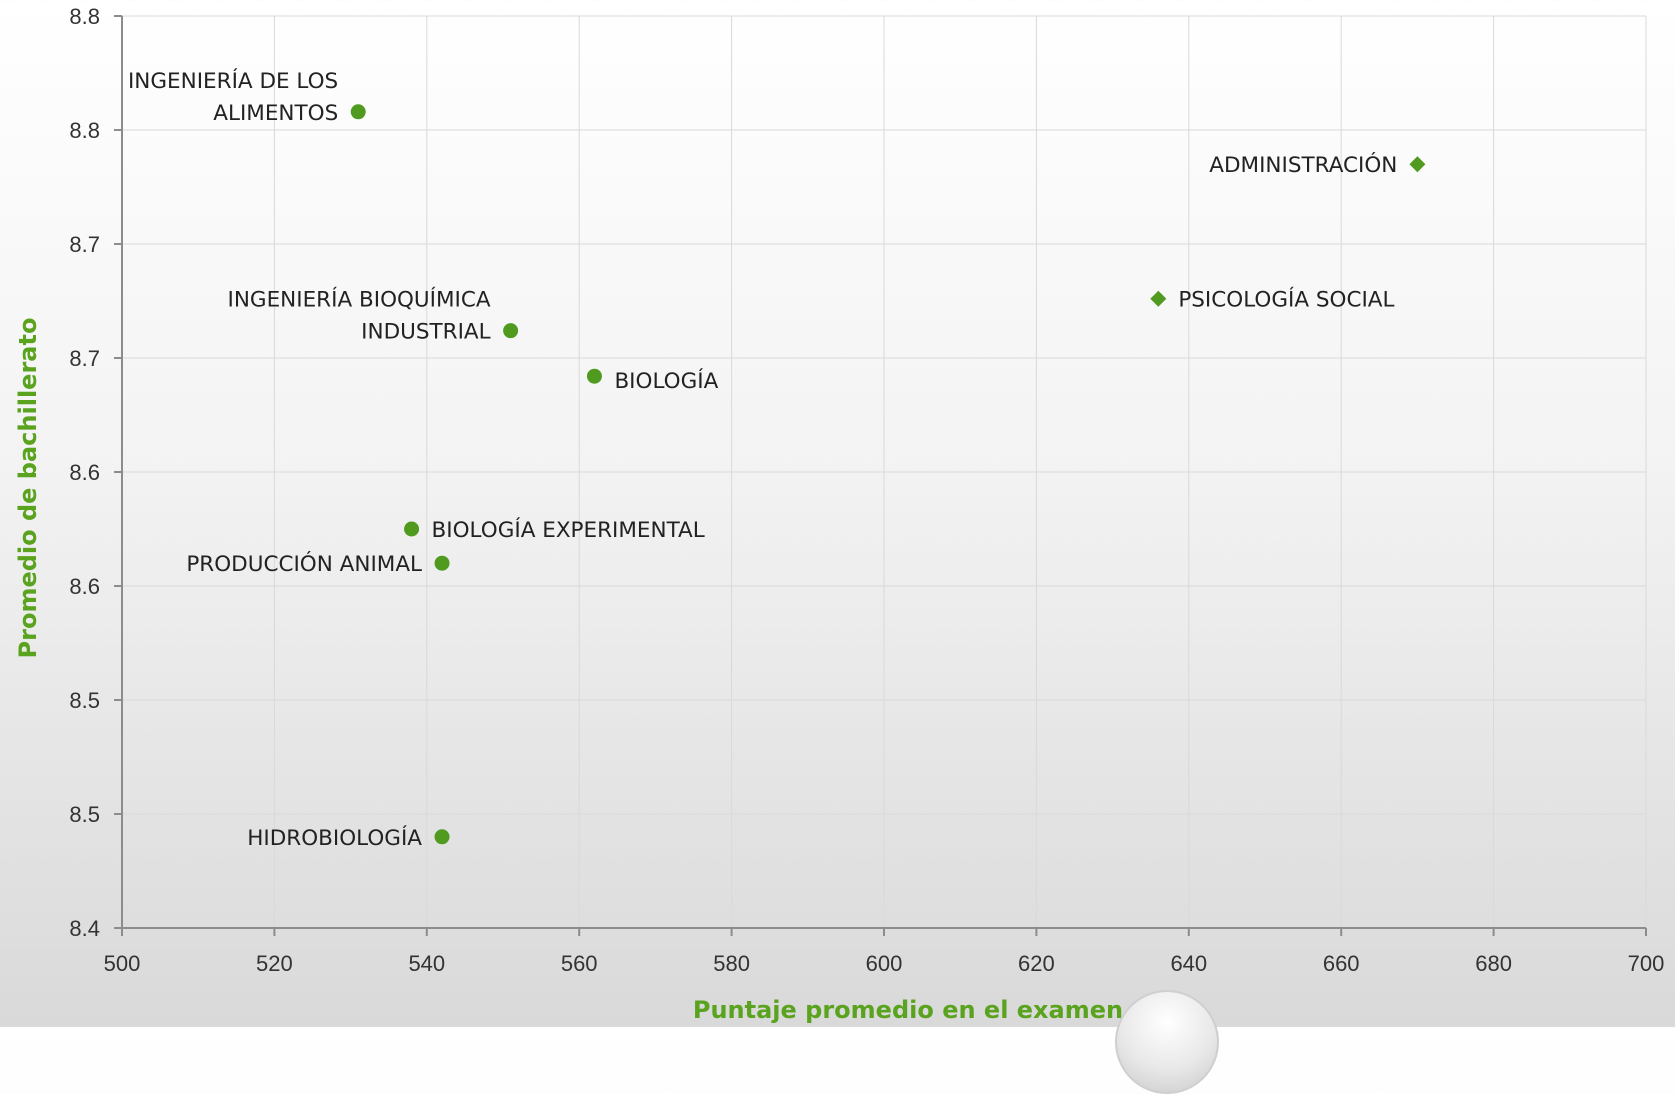 The image size is (1675, 1094). I want to click on point-label-1-1-0: PSICOLOGÍA SOCIAL, so click(1286, 300).